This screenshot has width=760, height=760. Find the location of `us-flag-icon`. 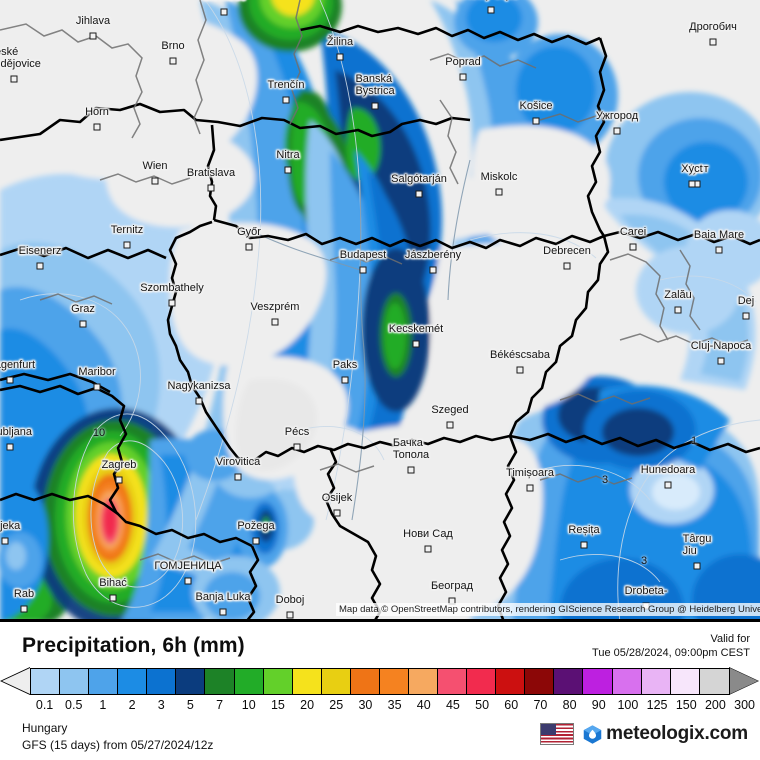

us-flag-icon is located at coordinates (557, 734).